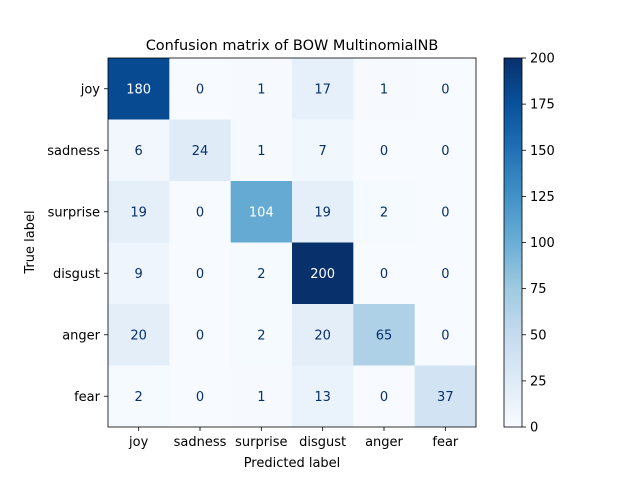  Describe the element at coordinates (81, 335) in the screenshot. I see `y-tick-label: anger` at that location.